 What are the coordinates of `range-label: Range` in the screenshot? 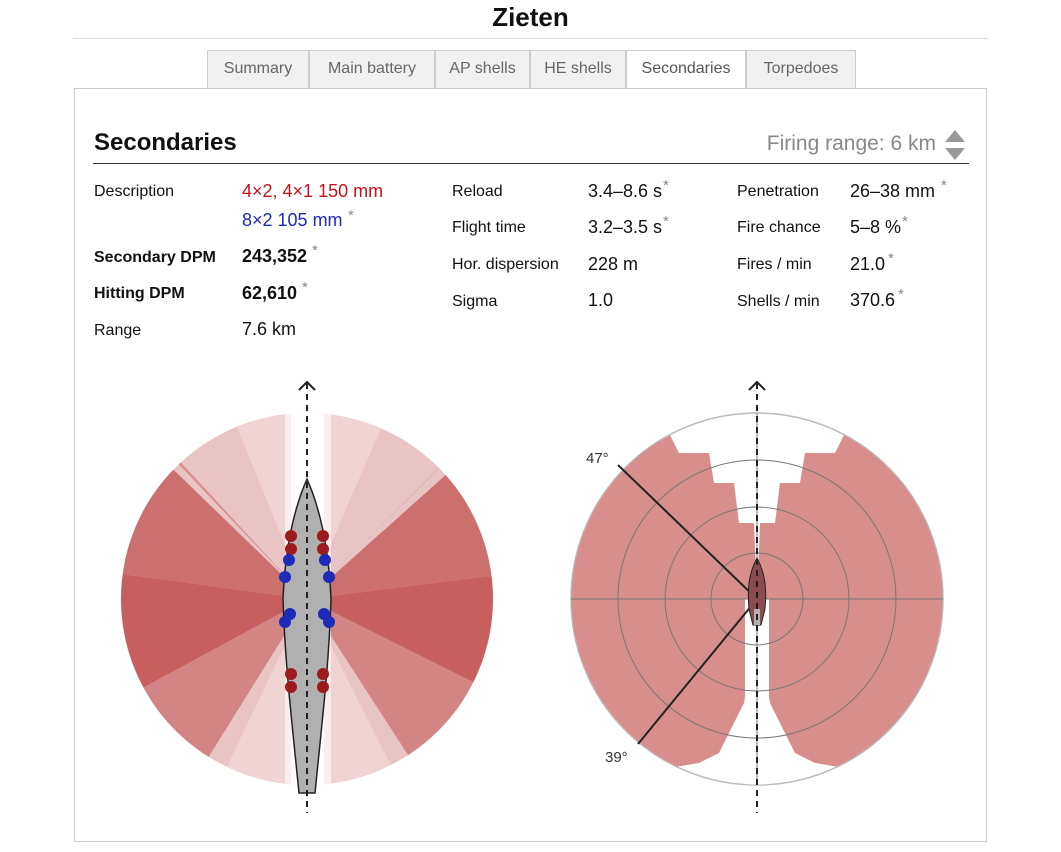 It's located at (118, 330).